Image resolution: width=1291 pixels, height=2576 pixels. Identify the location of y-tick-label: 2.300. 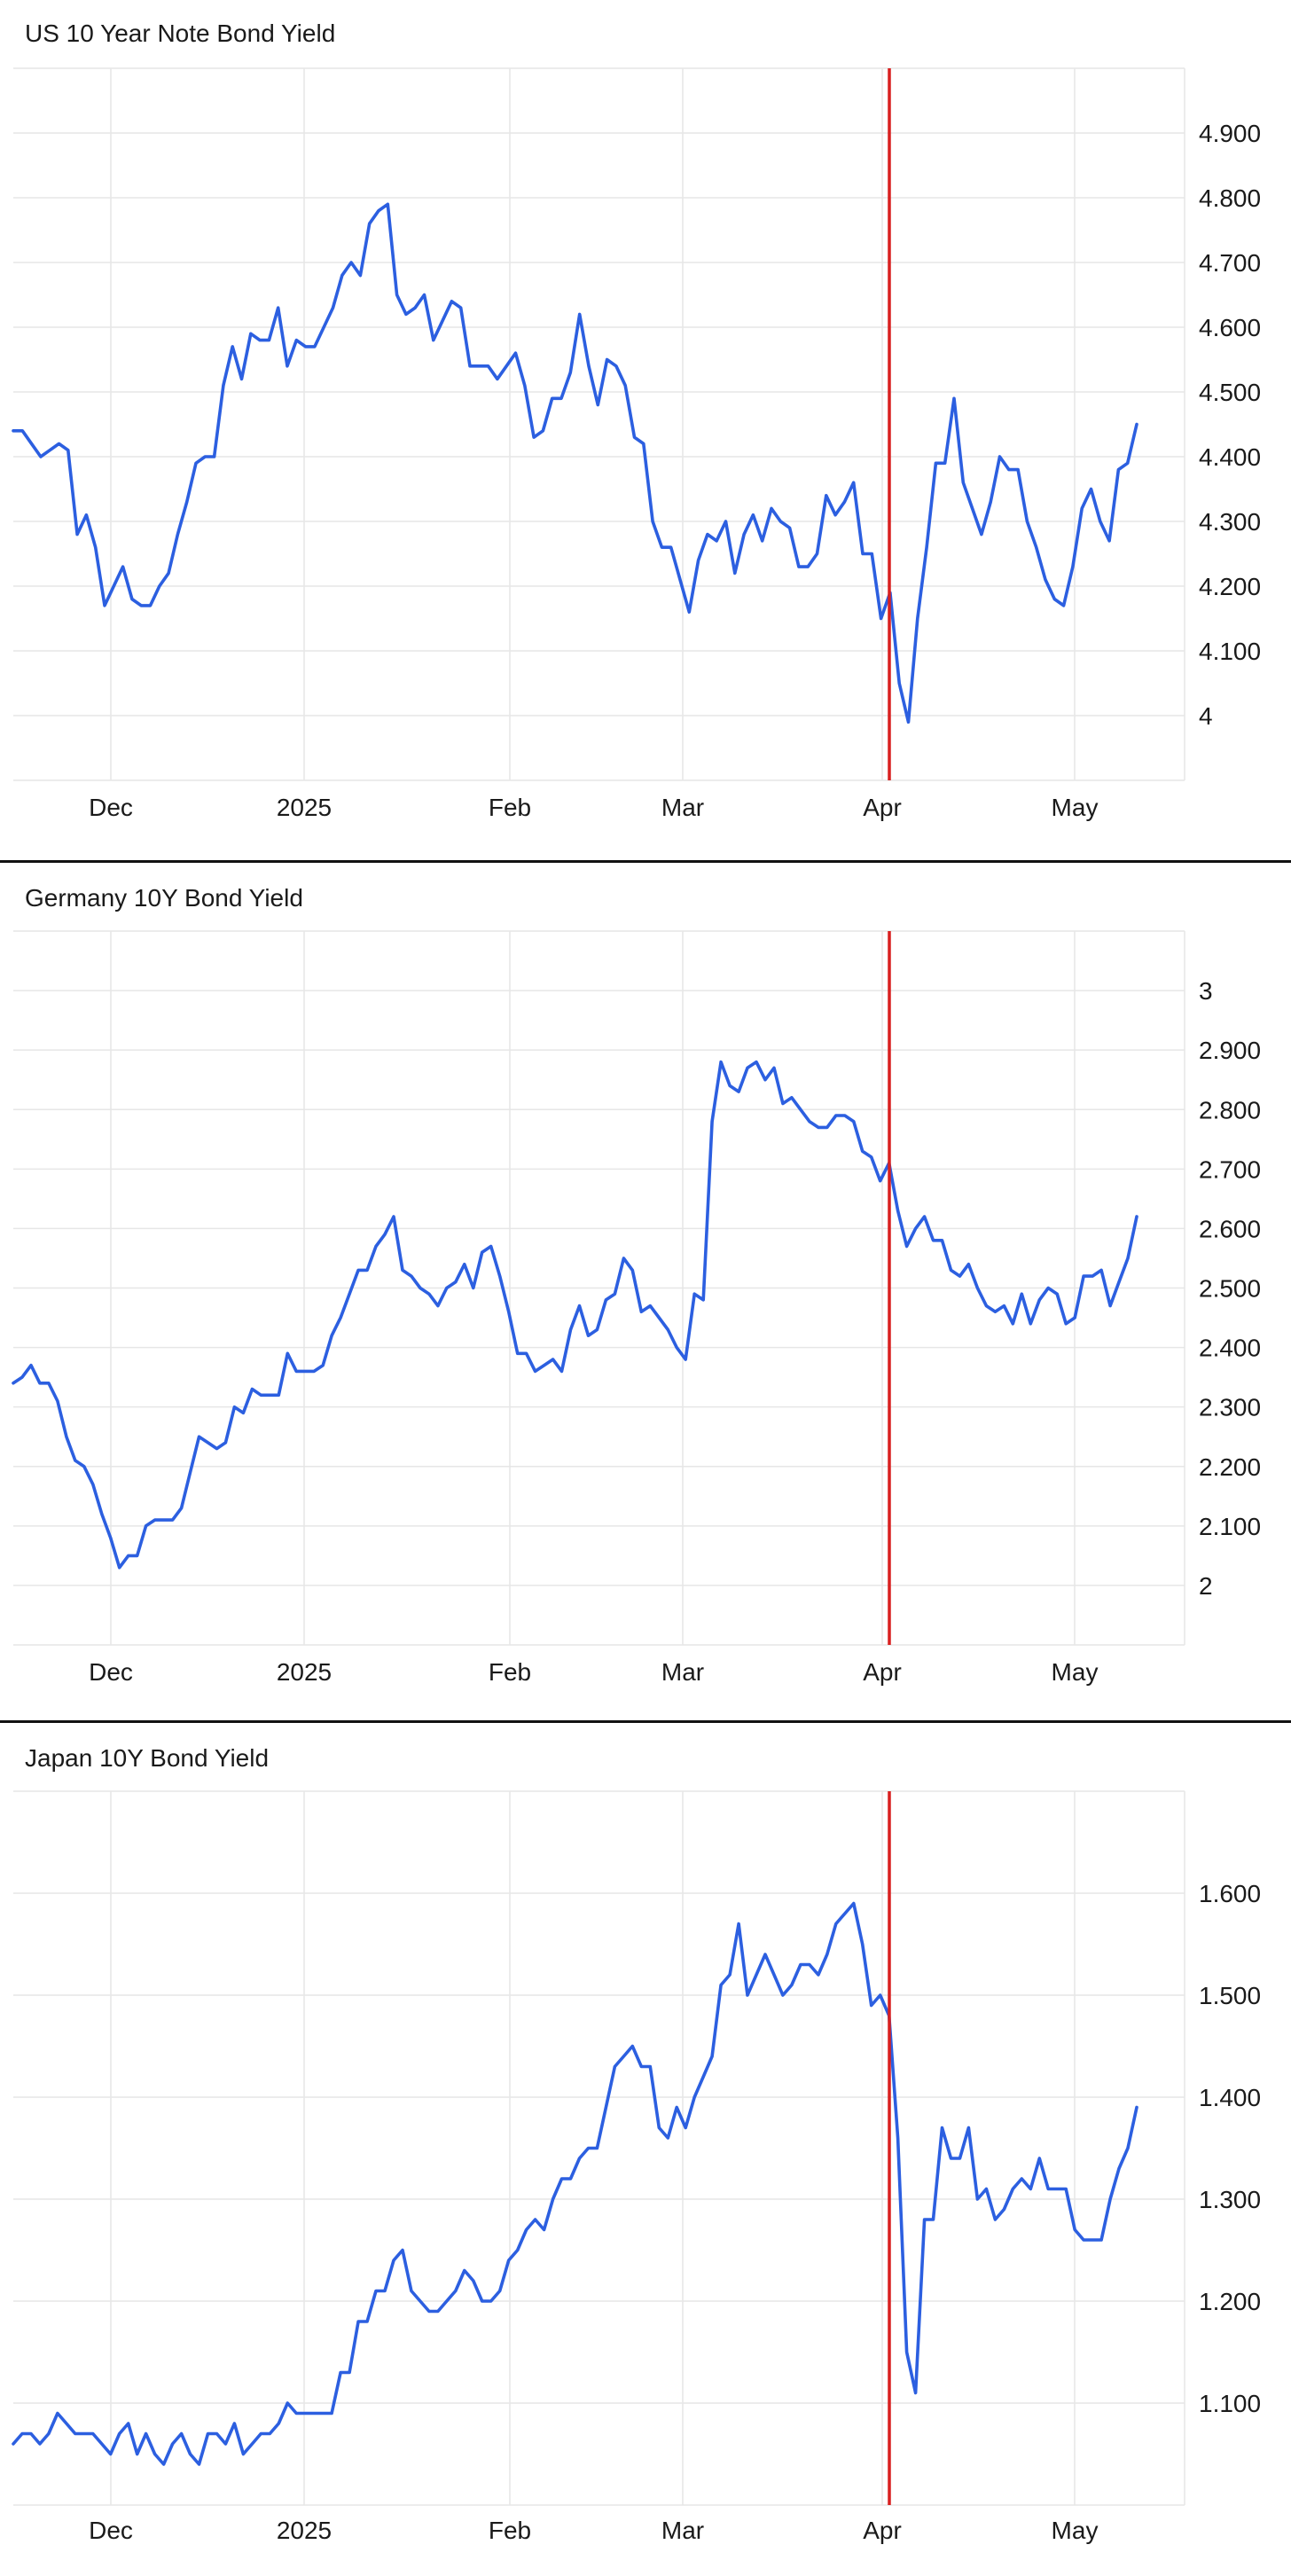
(1230, 1407).